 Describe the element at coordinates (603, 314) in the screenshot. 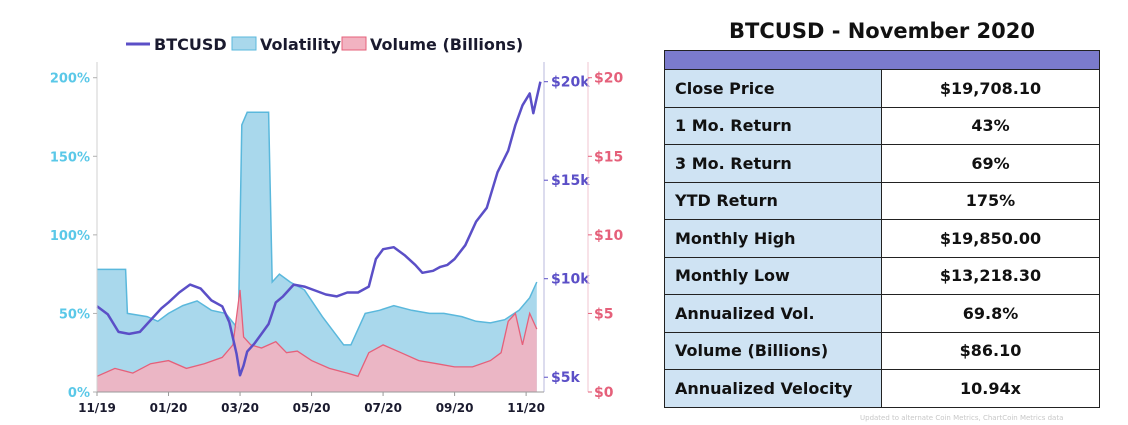

I see `volume-axis-tick-label: $5` at that location.